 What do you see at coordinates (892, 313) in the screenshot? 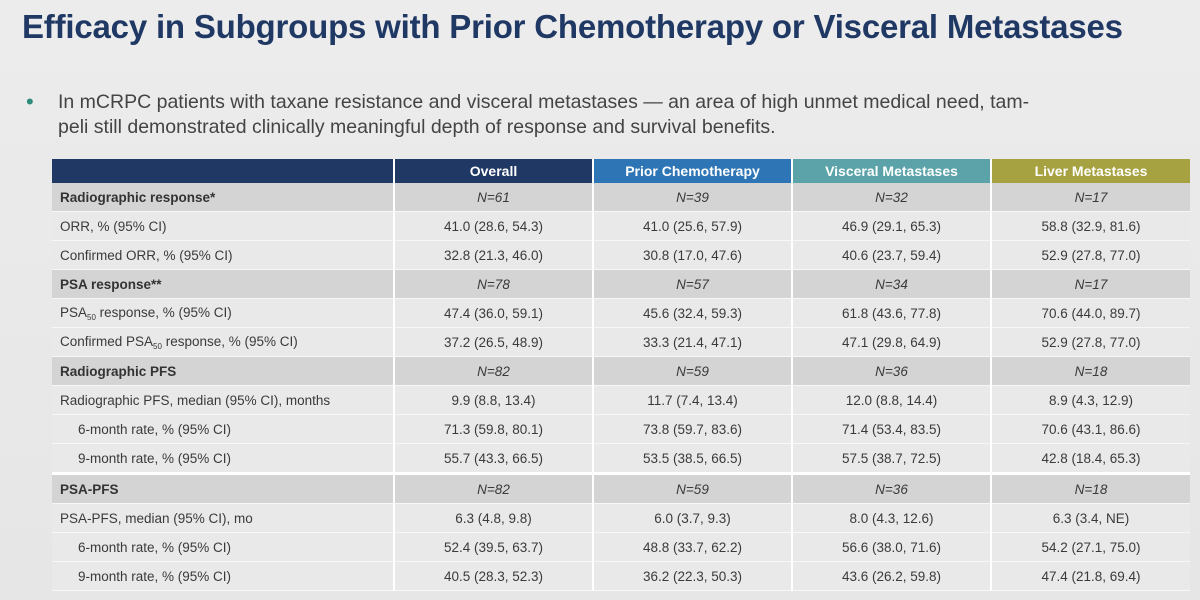
I see `cell-visceral: 61.8 (43.6, 77.8)` at bounding box center [892, 313].